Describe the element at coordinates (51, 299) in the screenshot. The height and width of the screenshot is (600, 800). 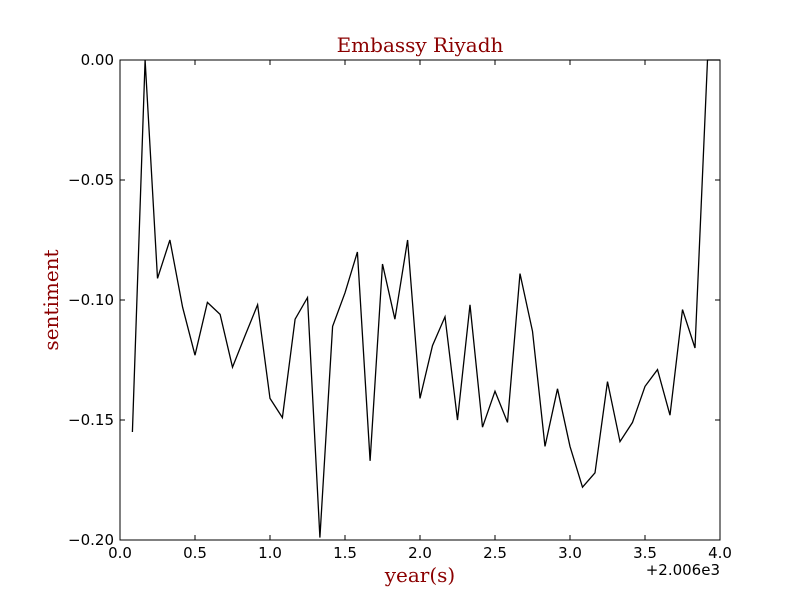
I see `y-axis-label: sentiment` at that location.